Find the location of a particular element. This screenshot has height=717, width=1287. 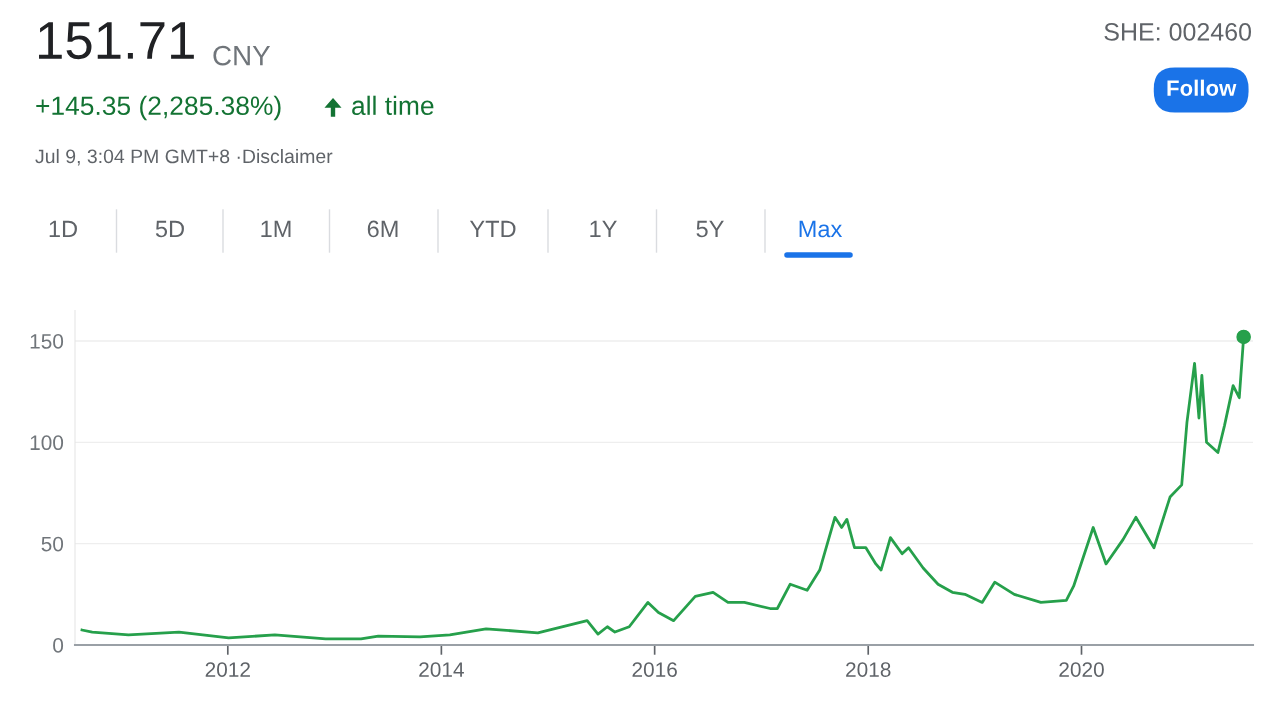

y-tick-label: 0 is located at coordinates (58, 645).